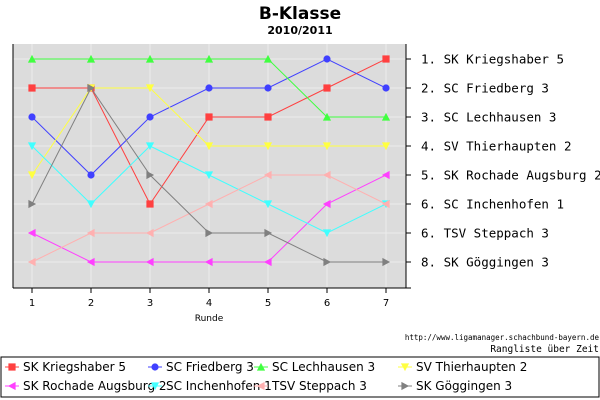  What do you see at coordinates (209, 303) in the screenshot?
I see `x-tick-label-4: 4` at bounding box center [209, 303].